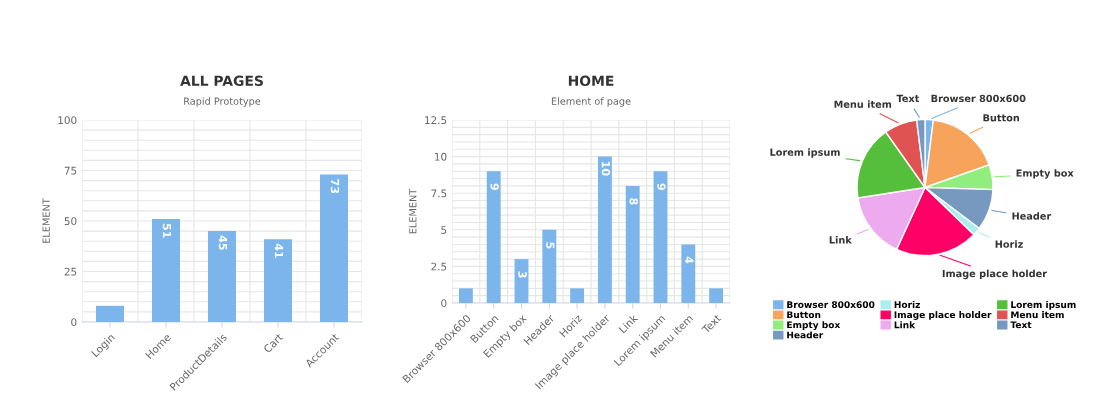 This screenshot has width=1107, height=412. Describe the element at coordinates (1043, 305) in the screenshot. I see `legend-label: Lorem ipsum` at that location.